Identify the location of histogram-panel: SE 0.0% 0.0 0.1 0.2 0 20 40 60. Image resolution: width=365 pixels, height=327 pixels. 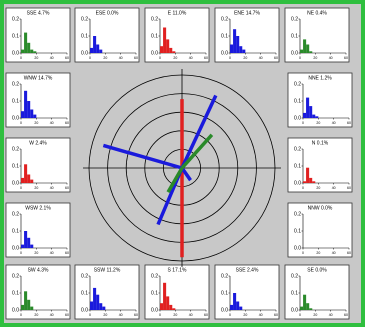
(317, 292).